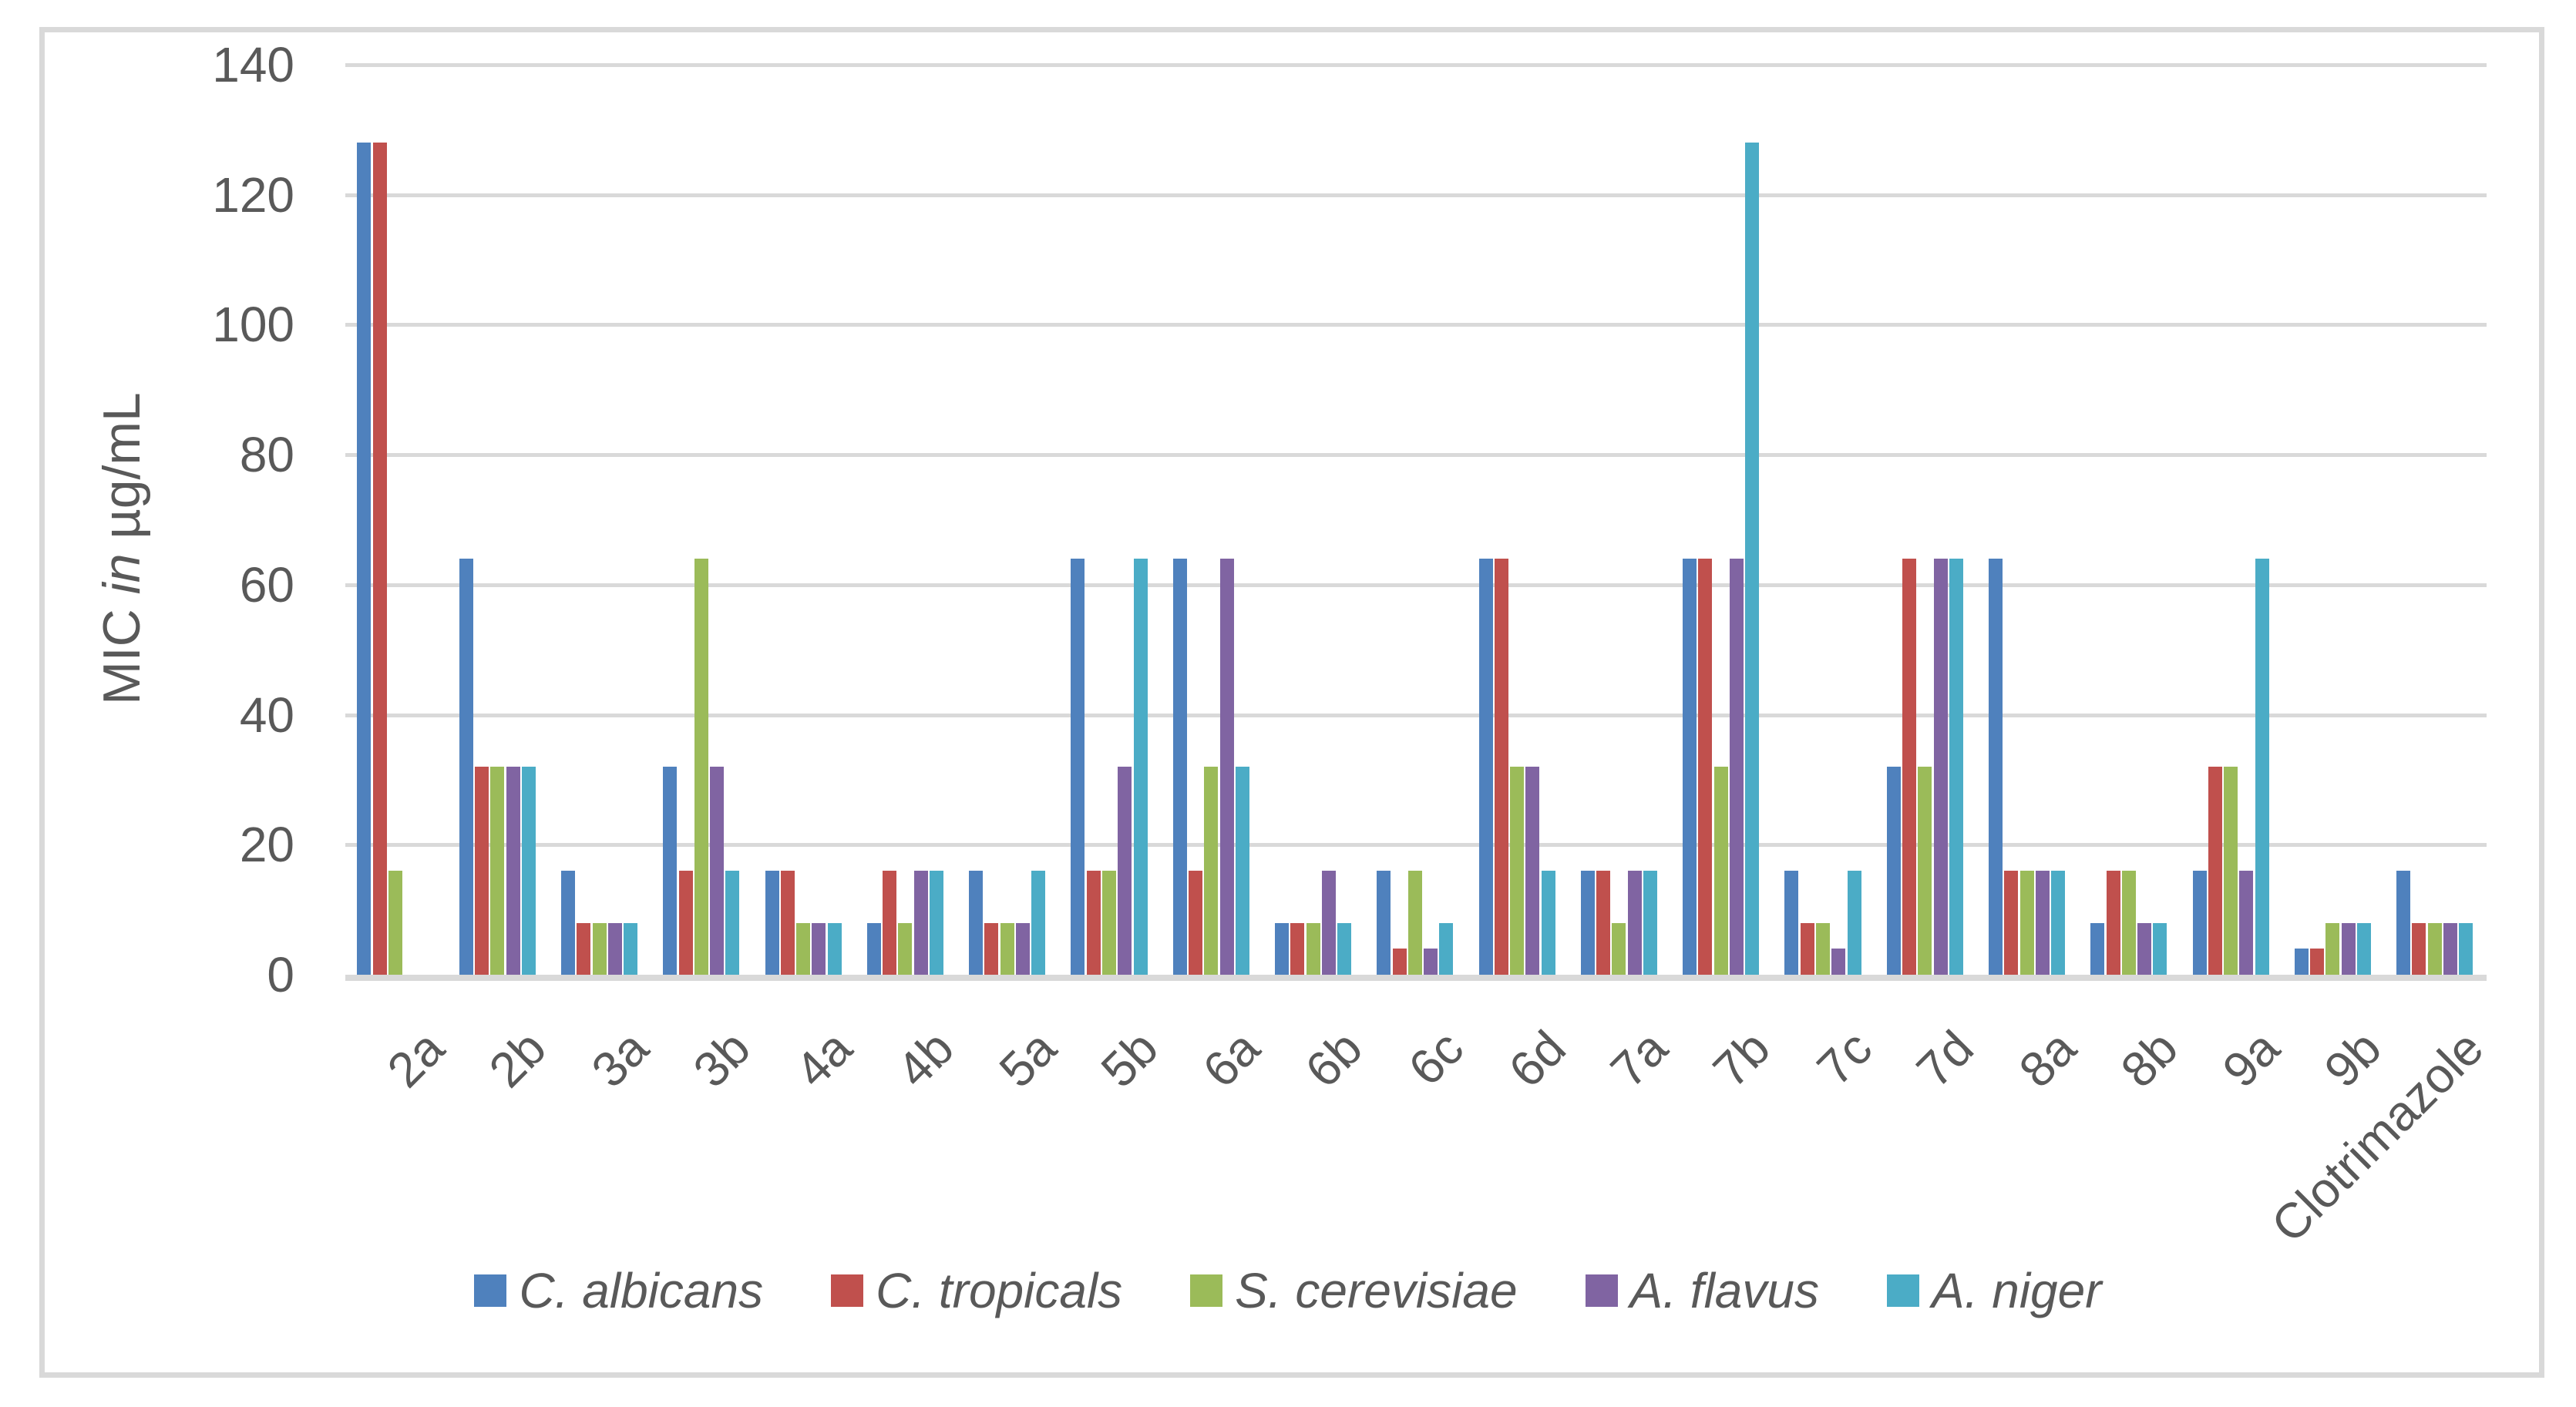 The height and width of the screenshot is (1407, 2576). What do you see at coordinates (2364, 948) in the screenshot?
I see `bar-9b-a-niger` at bounding box center [2364, 948].